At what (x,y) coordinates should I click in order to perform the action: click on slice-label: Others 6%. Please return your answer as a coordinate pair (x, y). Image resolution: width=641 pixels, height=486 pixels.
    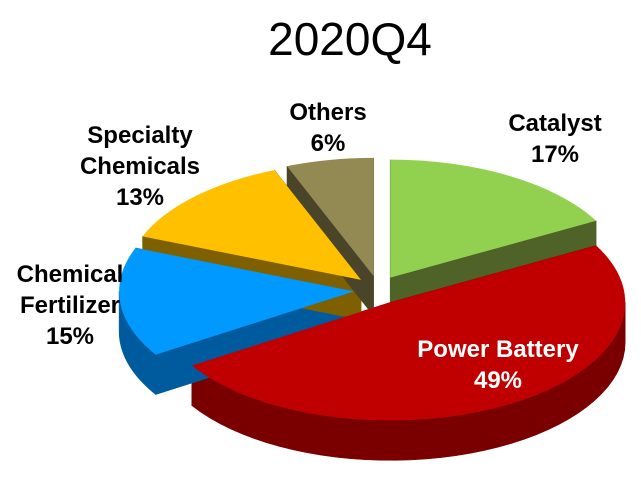
    Looking at the image, I should click on (328, 128).